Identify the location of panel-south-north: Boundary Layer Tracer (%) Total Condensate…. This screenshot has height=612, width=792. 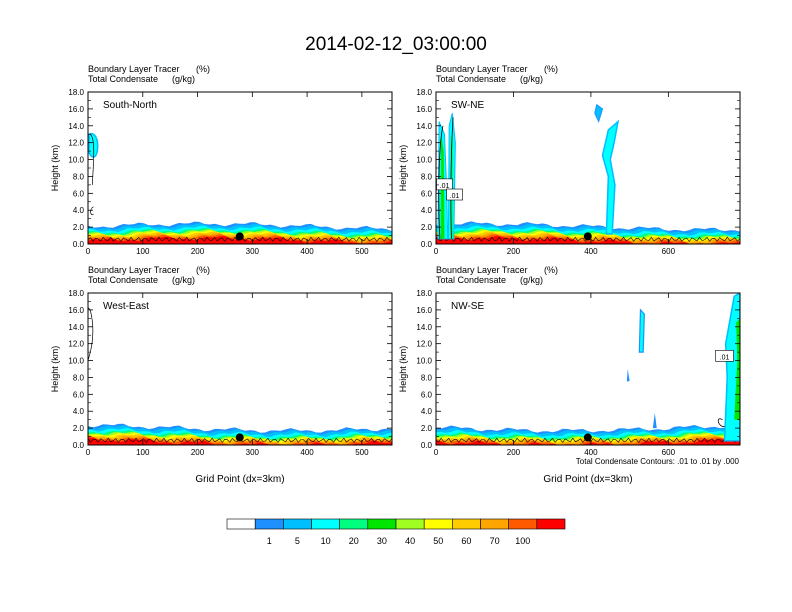
(221, 160).